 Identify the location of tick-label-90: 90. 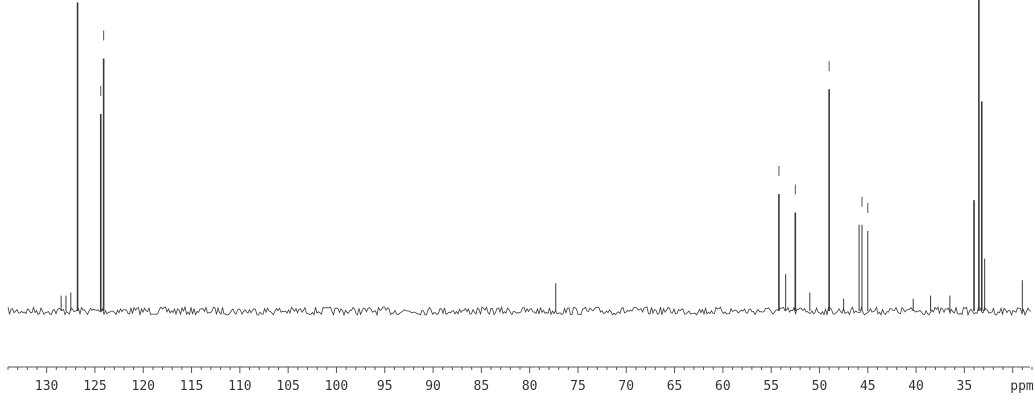
(433, 386).